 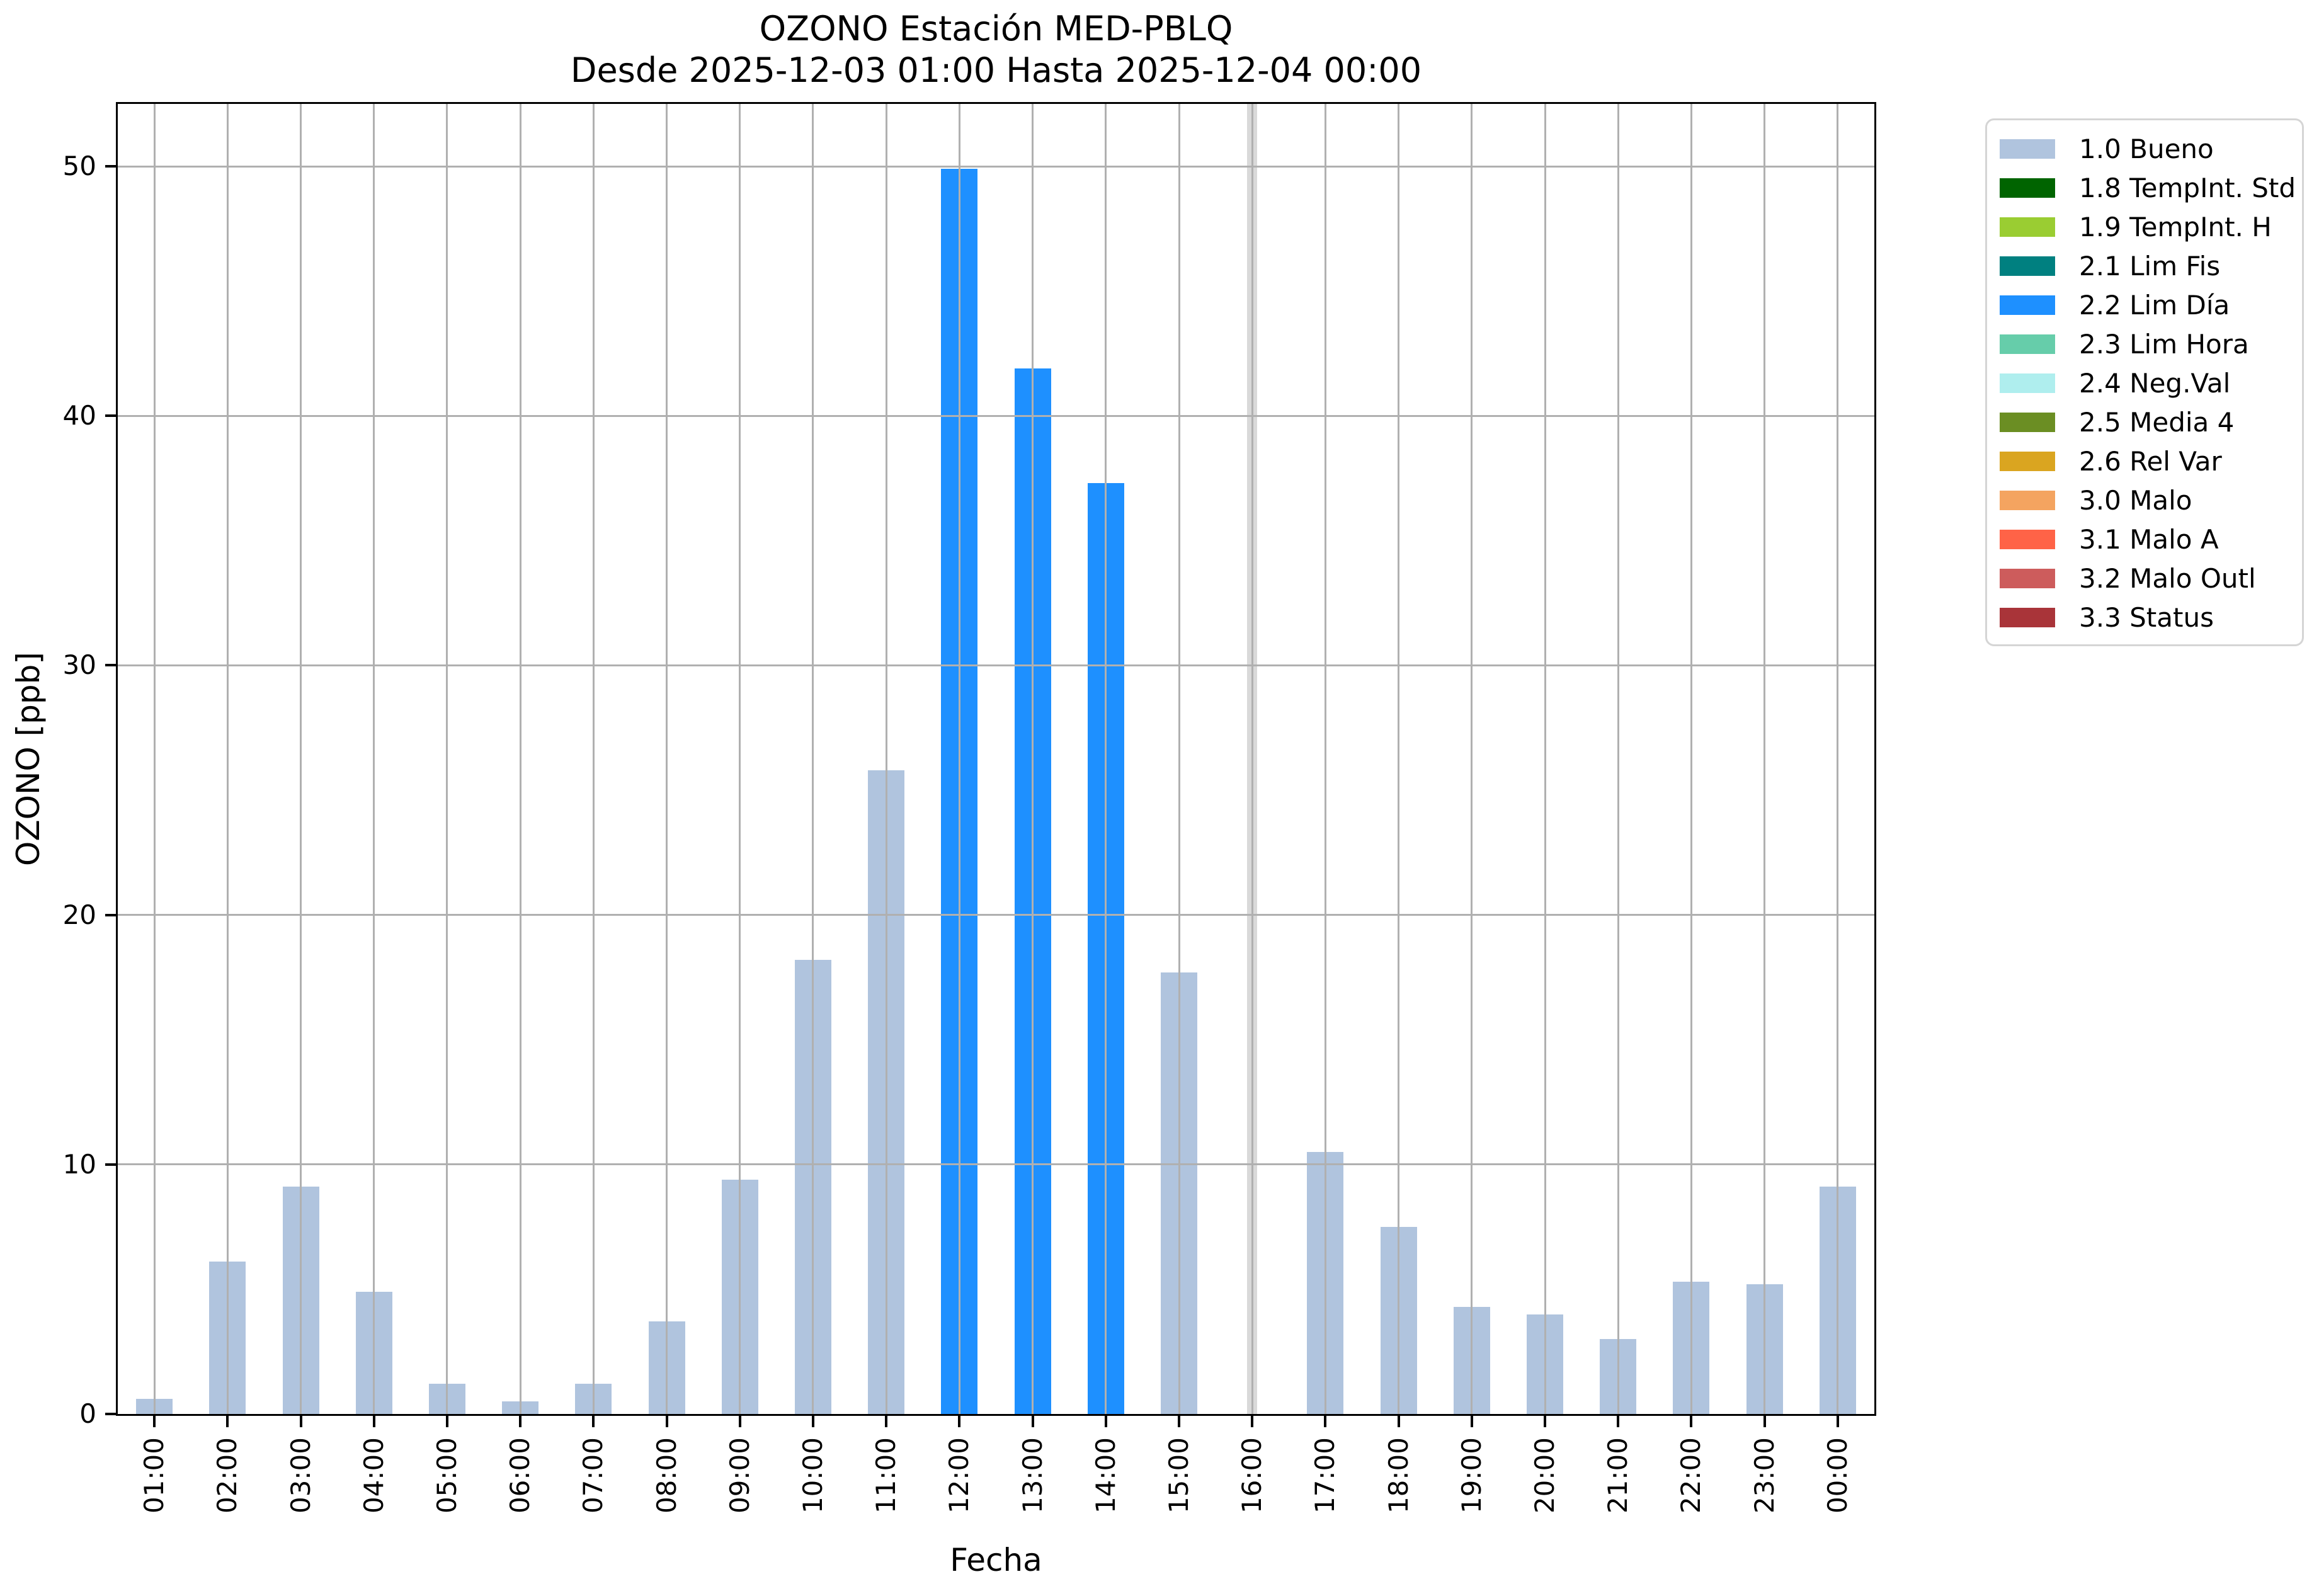 I want to click on x-tick-label: 14:00, so click(x=1105, y=1475).